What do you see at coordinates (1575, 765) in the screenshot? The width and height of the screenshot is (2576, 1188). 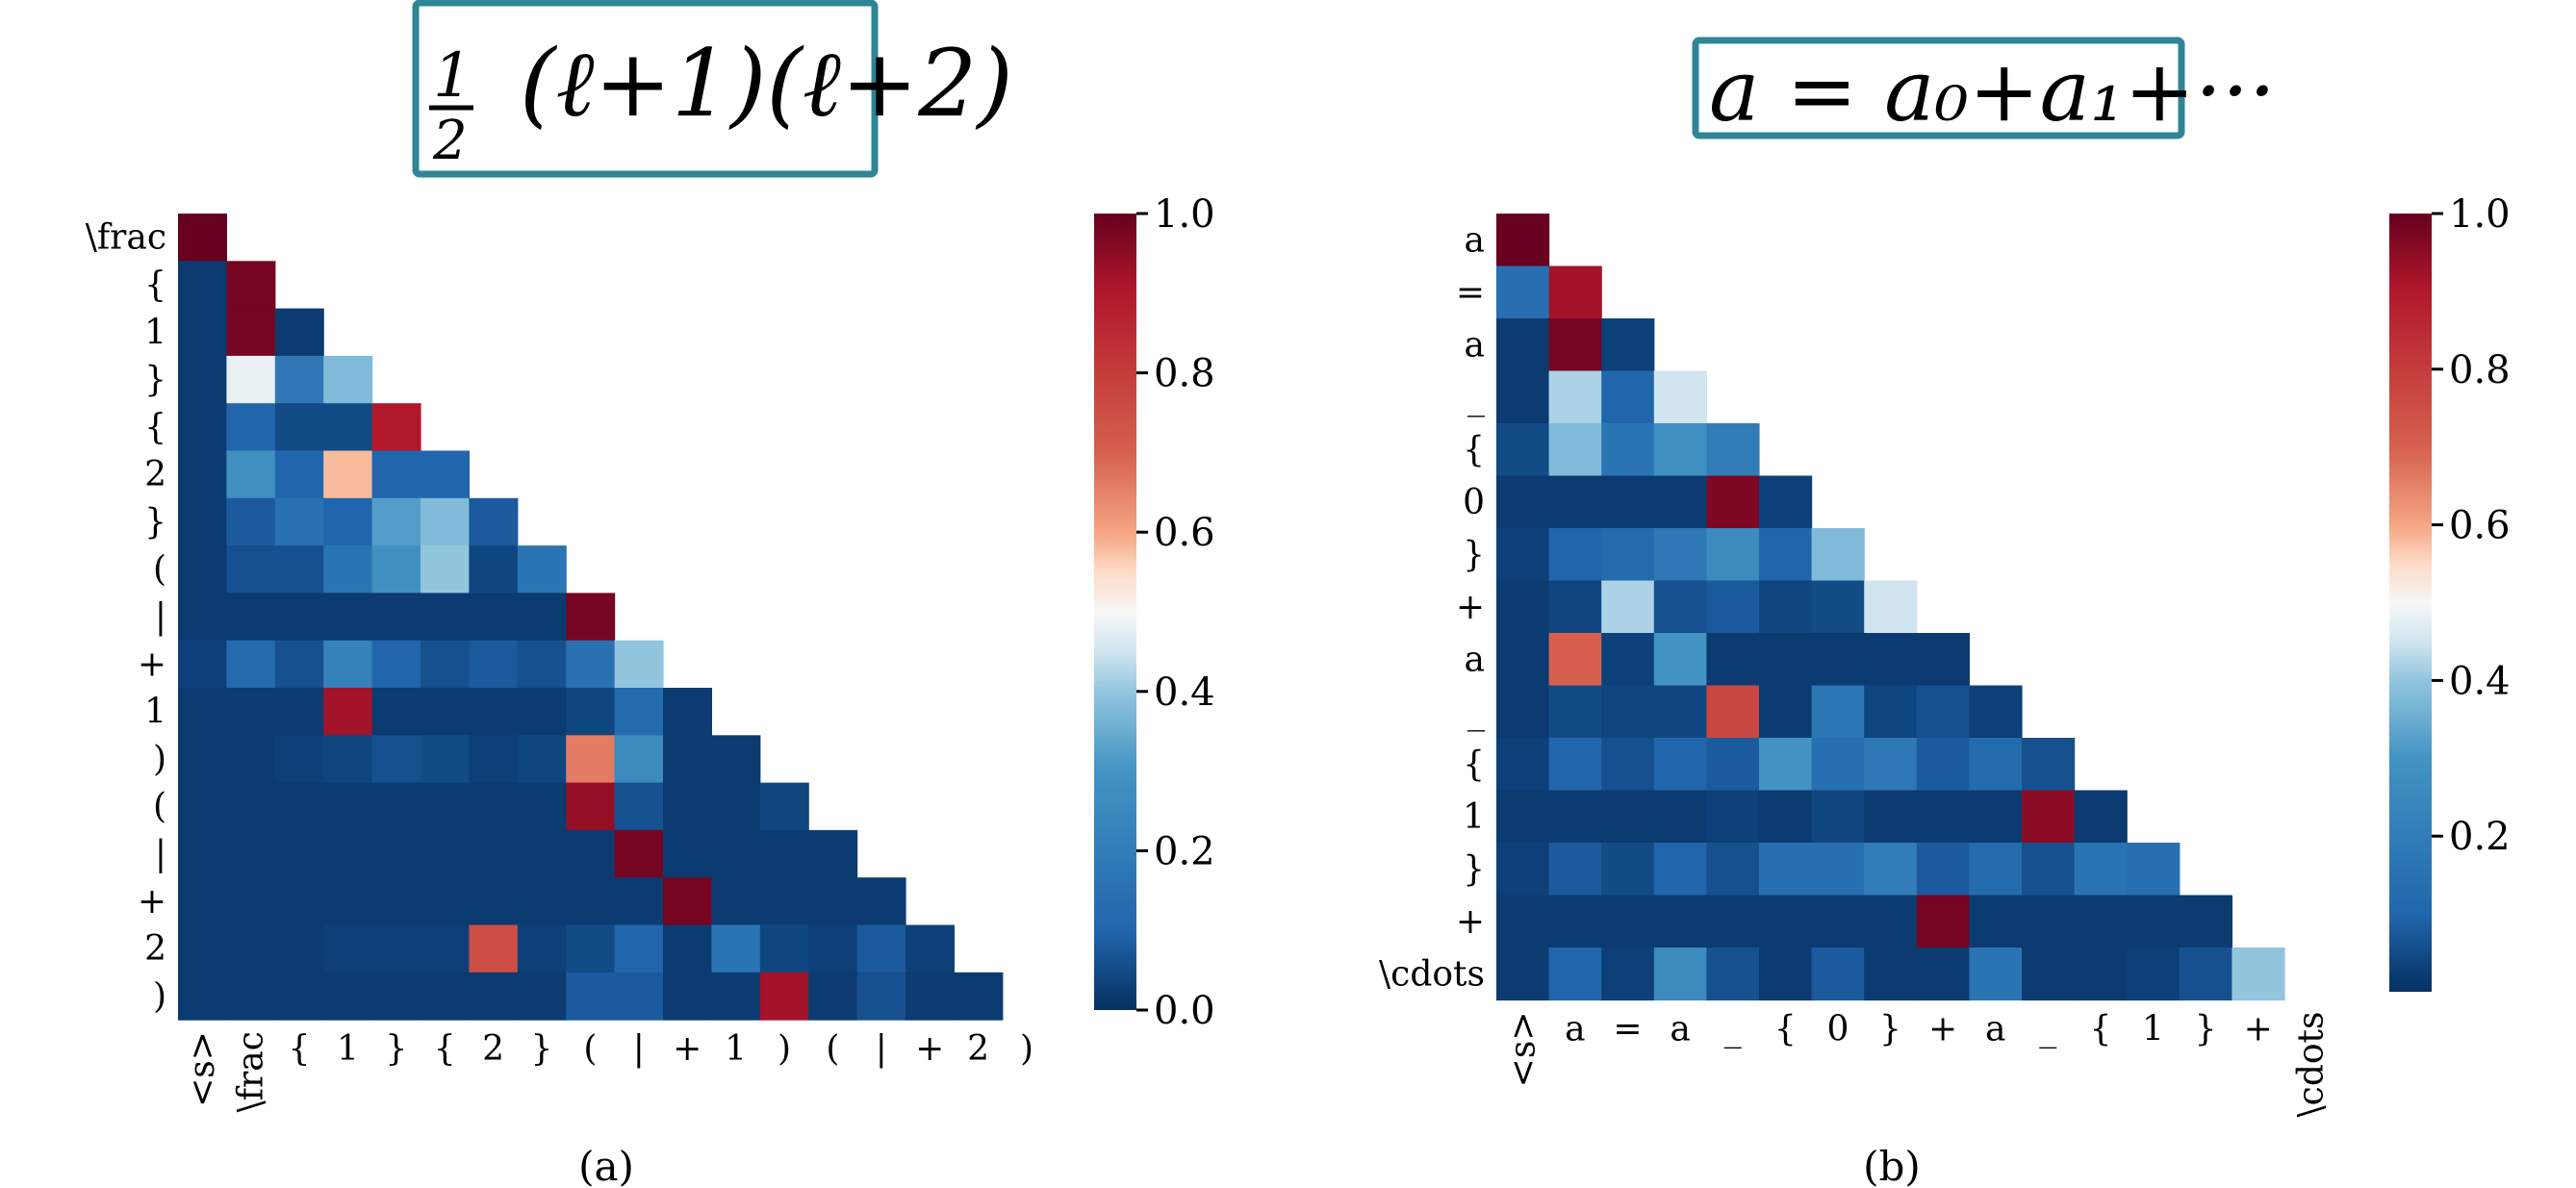 I see `heatmap-b-cell-r10-c1` at bounding box center [1575, 765].